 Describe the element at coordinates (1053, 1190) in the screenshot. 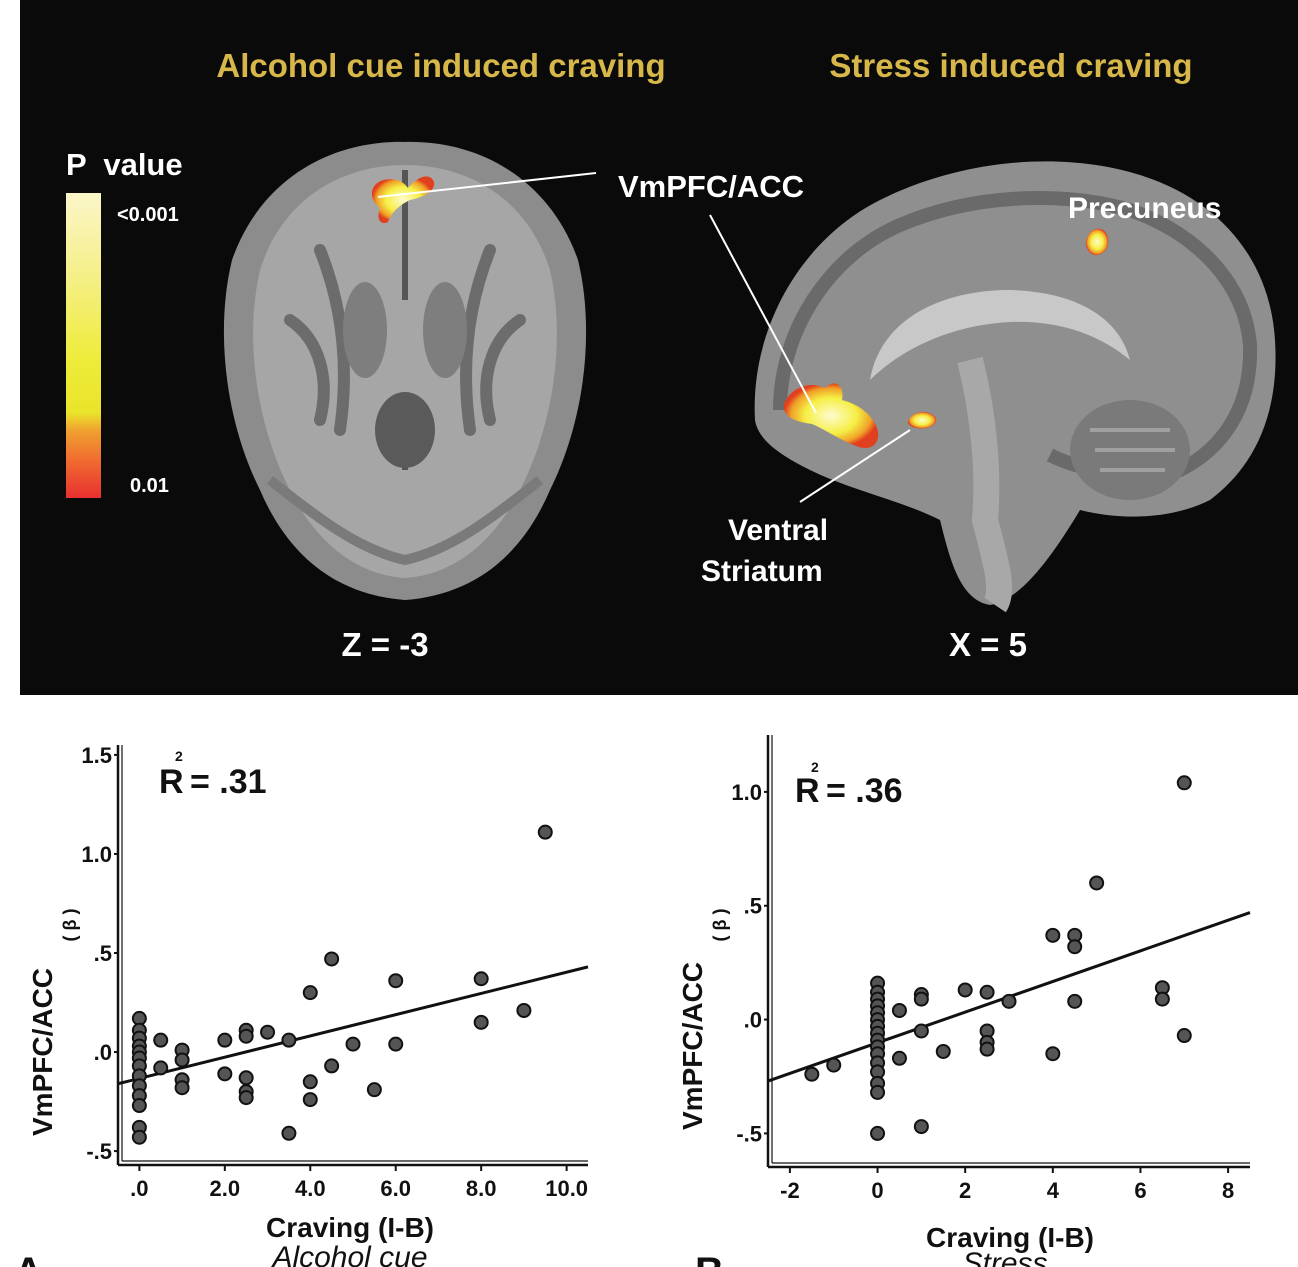

I see `x-tick-label-b: 4` at that location.